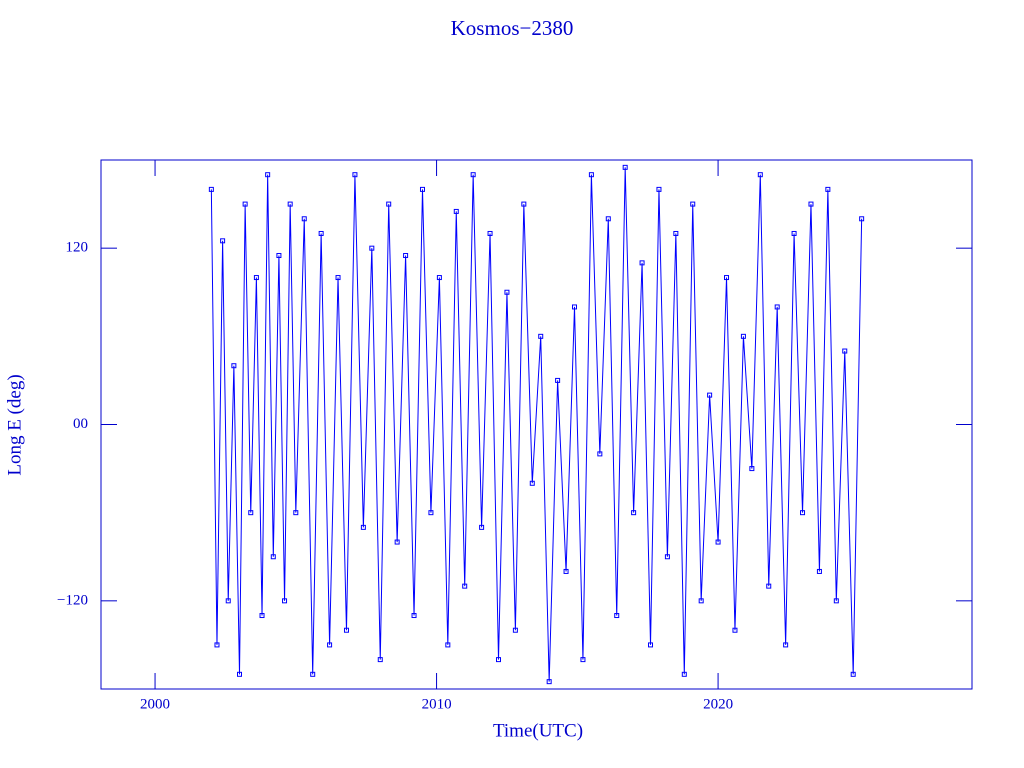 The width and height of the screenshot is (1024, 768). Describe the element at coordinates (512, 28) in the screenshot. I see `chart-title: Kosmos−2380` at that location.